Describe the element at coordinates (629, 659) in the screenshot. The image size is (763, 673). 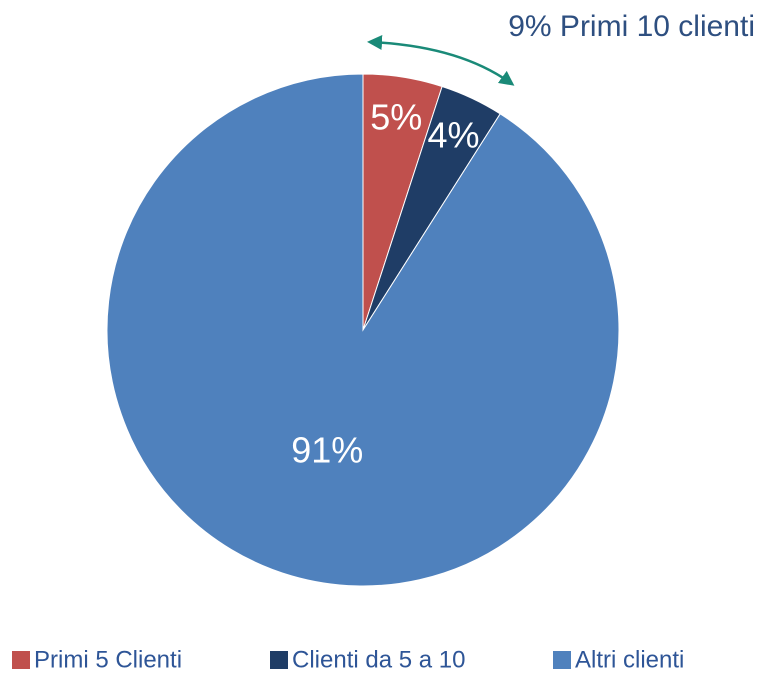
I see `legend-label: Altri clienti` at that location.